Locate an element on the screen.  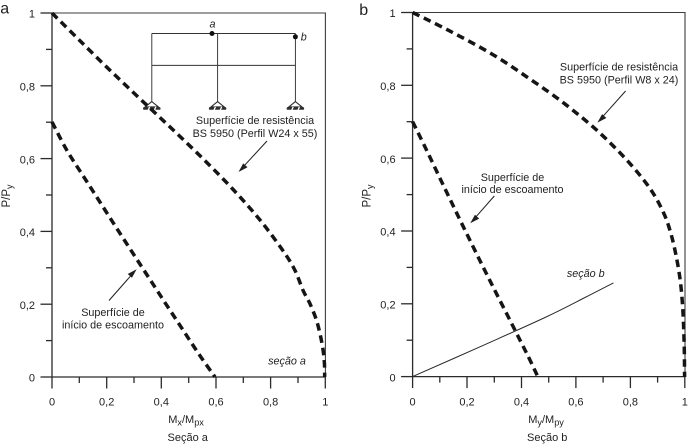
svg-text: Mx/Mpx is located at coordinates (186, 421).